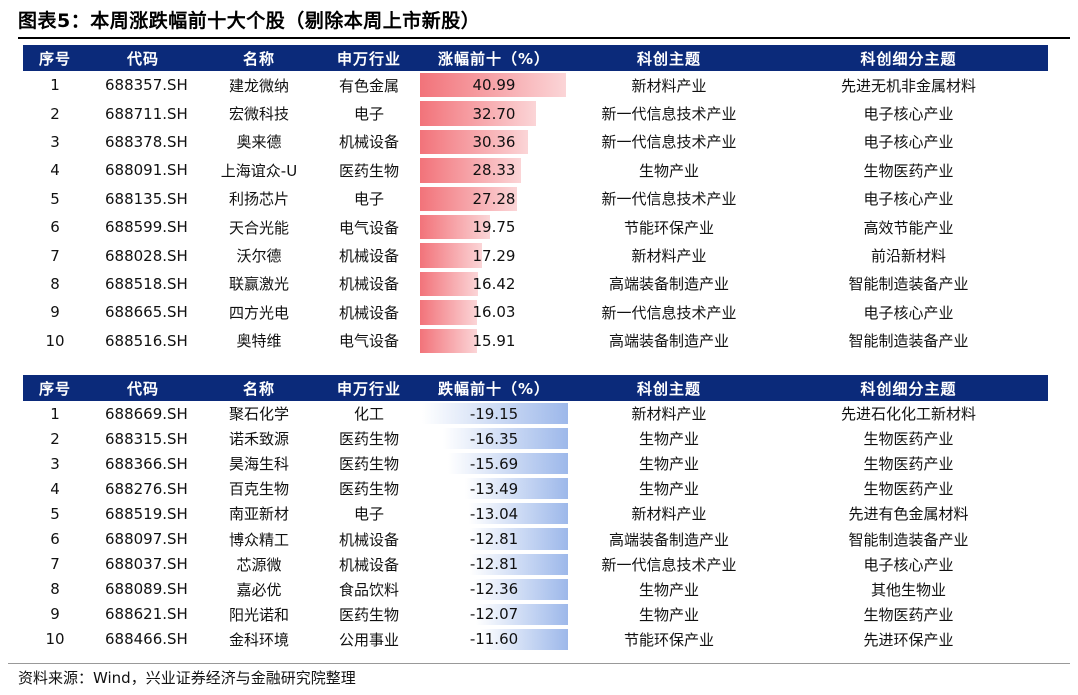  What do you see at coordinates (146, 198) in the screenshot?
I see `row-code: 688135.SH` at bounding box center [146, 198].